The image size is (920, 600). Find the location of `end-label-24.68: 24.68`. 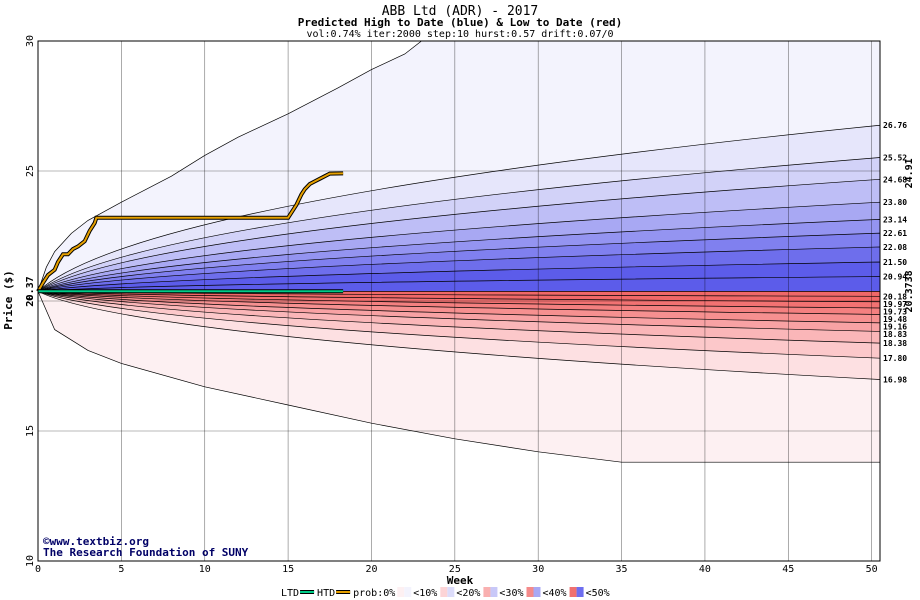

end-label-24.68: 24.68 is located at coordinates (895, 179).